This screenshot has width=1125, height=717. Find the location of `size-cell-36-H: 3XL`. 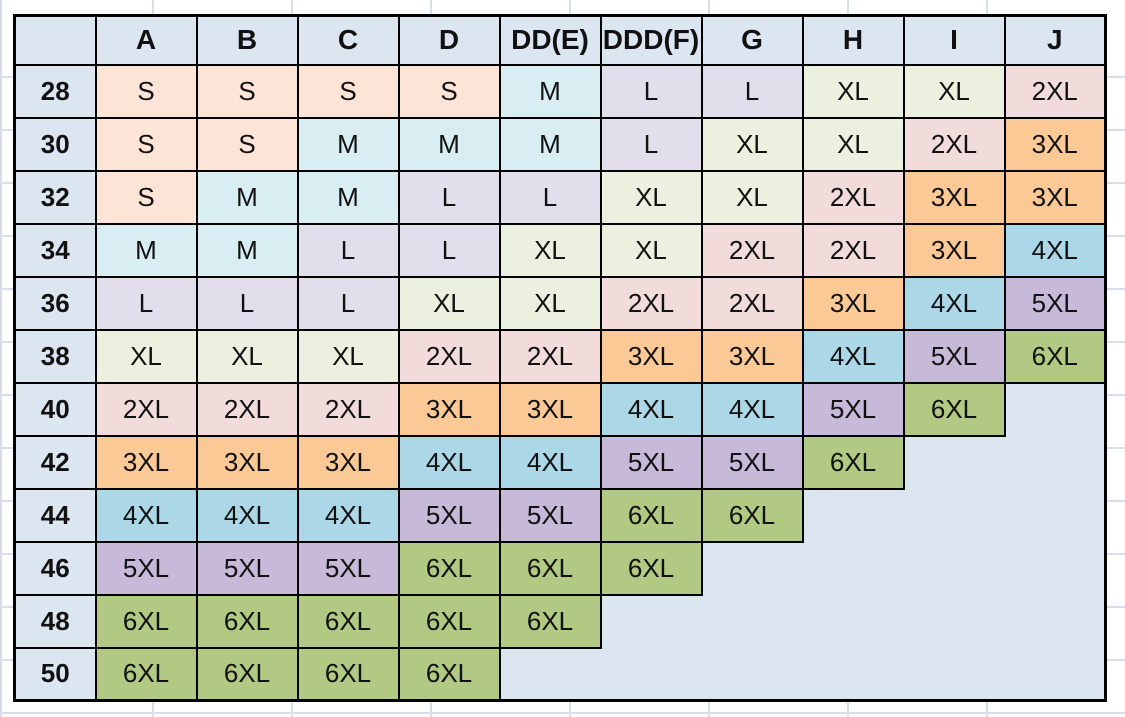

size-cell-36-H: 3XL is located at coordinates (853, 303).